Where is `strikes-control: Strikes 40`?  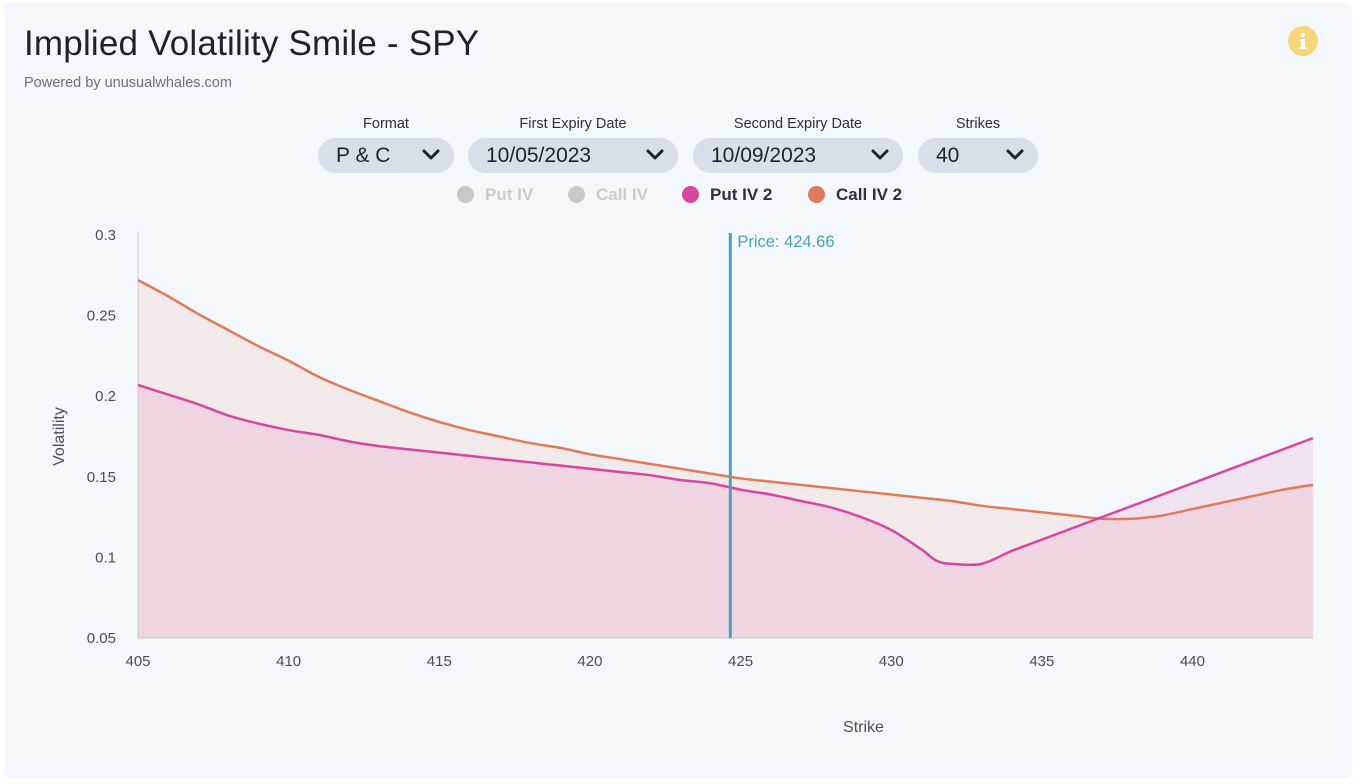
strikes-control: Strikes 40 is located at coordinates (978, 146).